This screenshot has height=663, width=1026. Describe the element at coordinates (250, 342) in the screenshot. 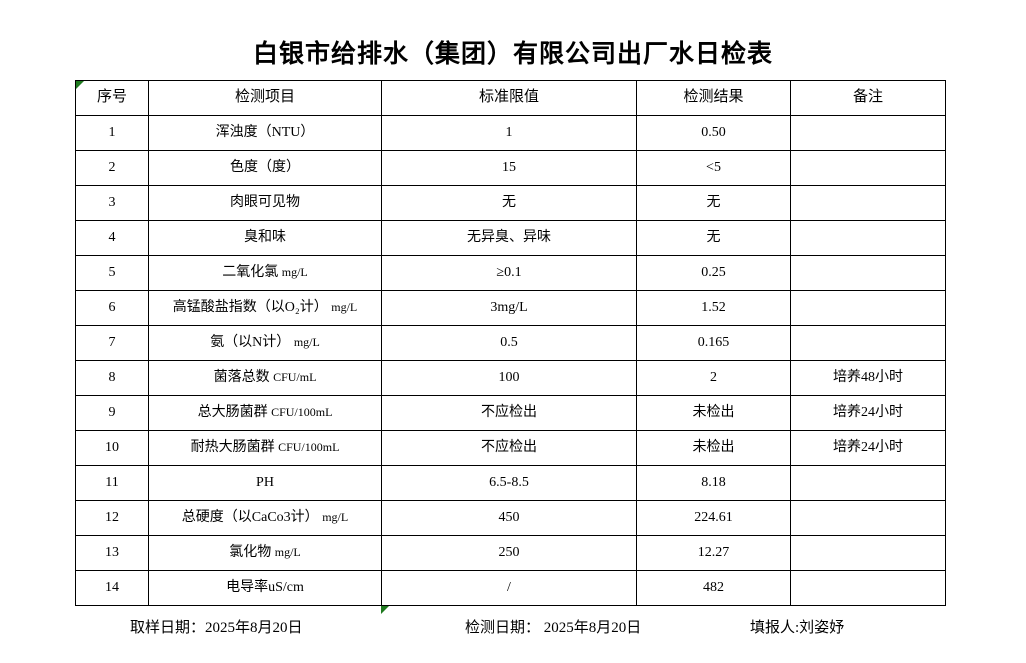

I see `test-item-name: 氨（以N计）` at that location.